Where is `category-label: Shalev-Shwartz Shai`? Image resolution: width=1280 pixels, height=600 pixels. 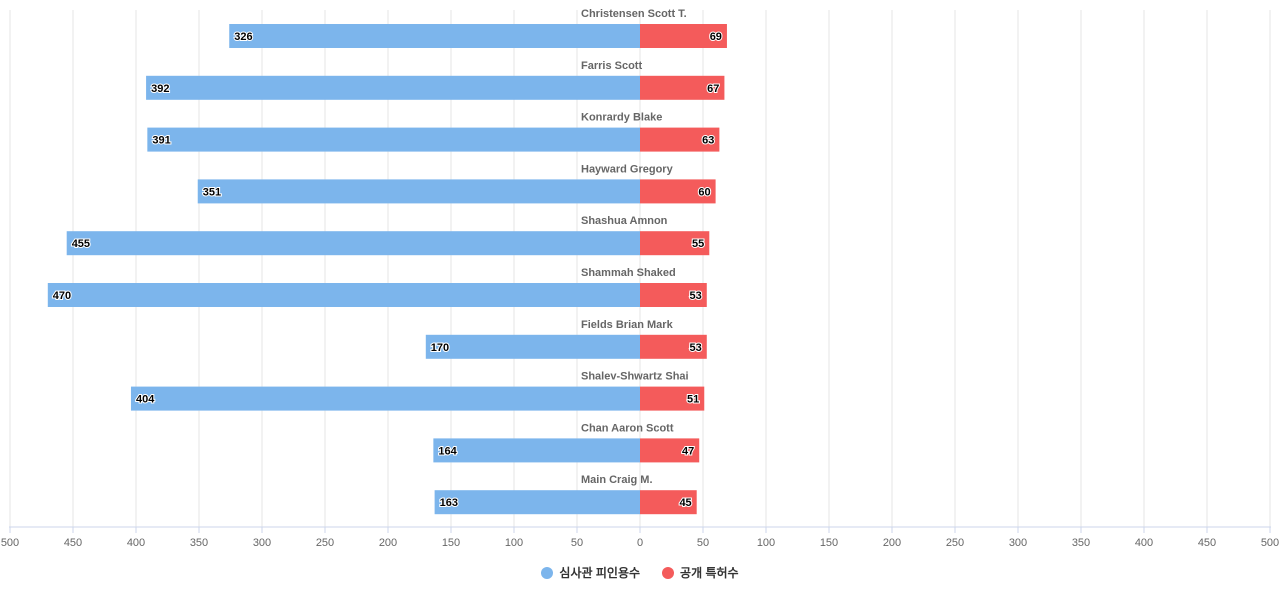
category-label: Shalev-Shwartz Shai is located at coordinates (635, 377).